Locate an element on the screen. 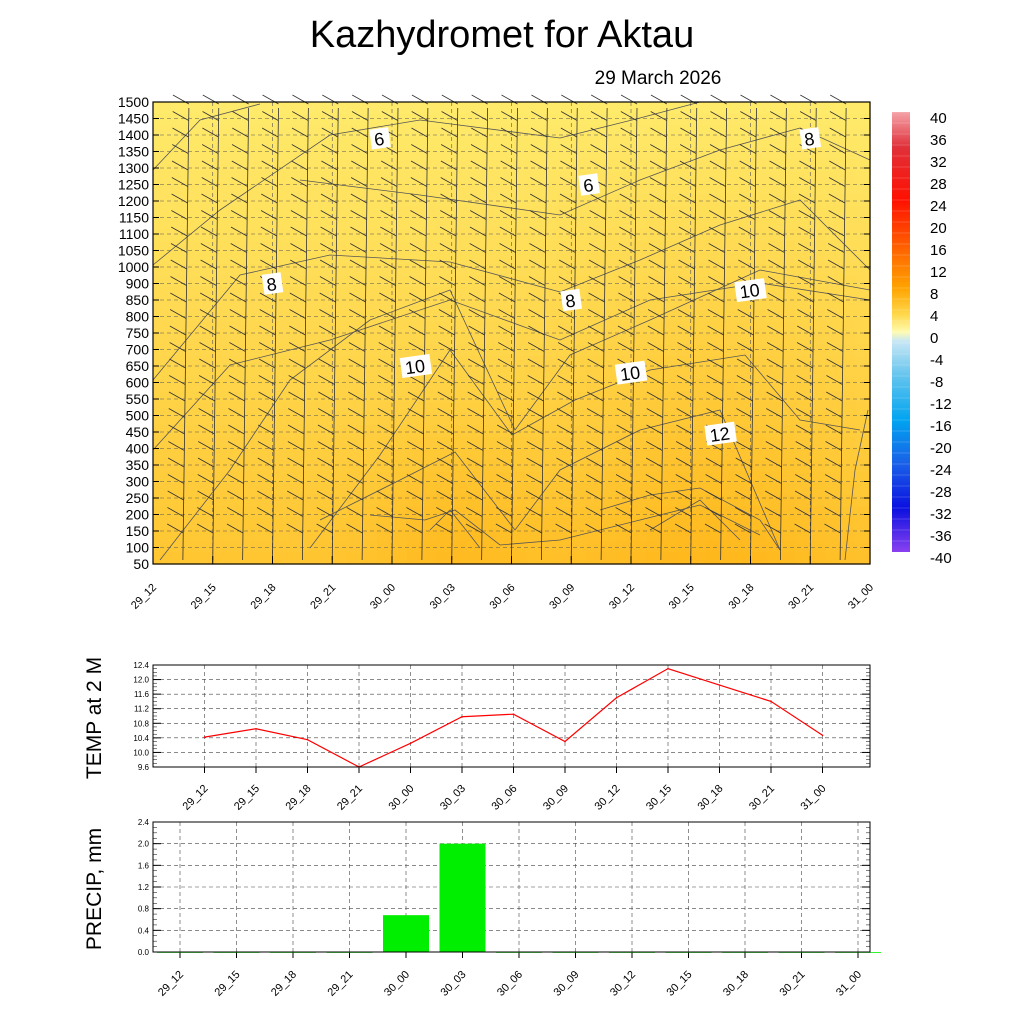 This screenshot has width=1024, height=1024. y-tick-label: 550 is located at coordinates (138, 399).